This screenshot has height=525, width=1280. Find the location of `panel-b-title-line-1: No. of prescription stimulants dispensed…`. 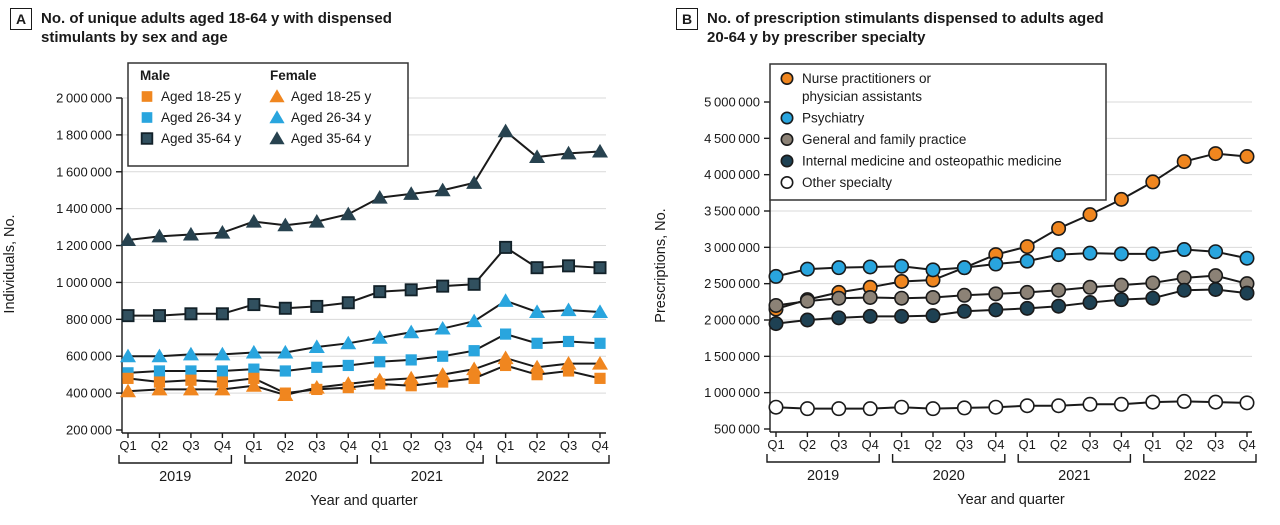

panel-b-title-line-1: No. of prescription stimulants dispensed… is located at coordinates (905, 18).